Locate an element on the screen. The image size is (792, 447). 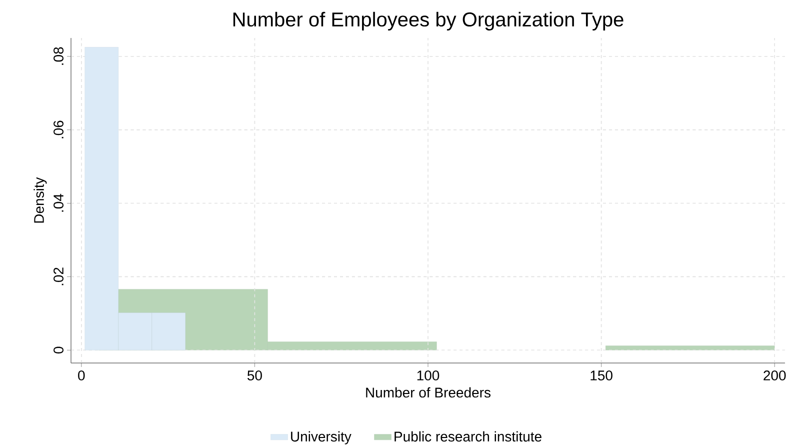
chart-title: Number of Employees by Organization Type is located at coordinates (428, 21).